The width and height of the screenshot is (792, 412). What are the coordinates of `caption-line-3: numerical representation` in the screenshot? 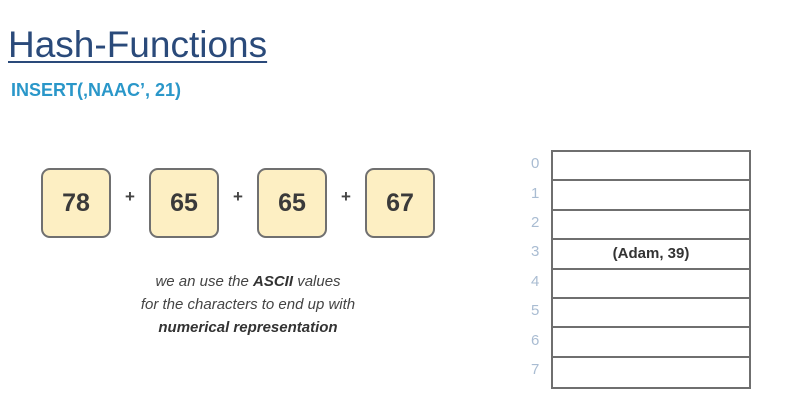 It's located at (248, 327).